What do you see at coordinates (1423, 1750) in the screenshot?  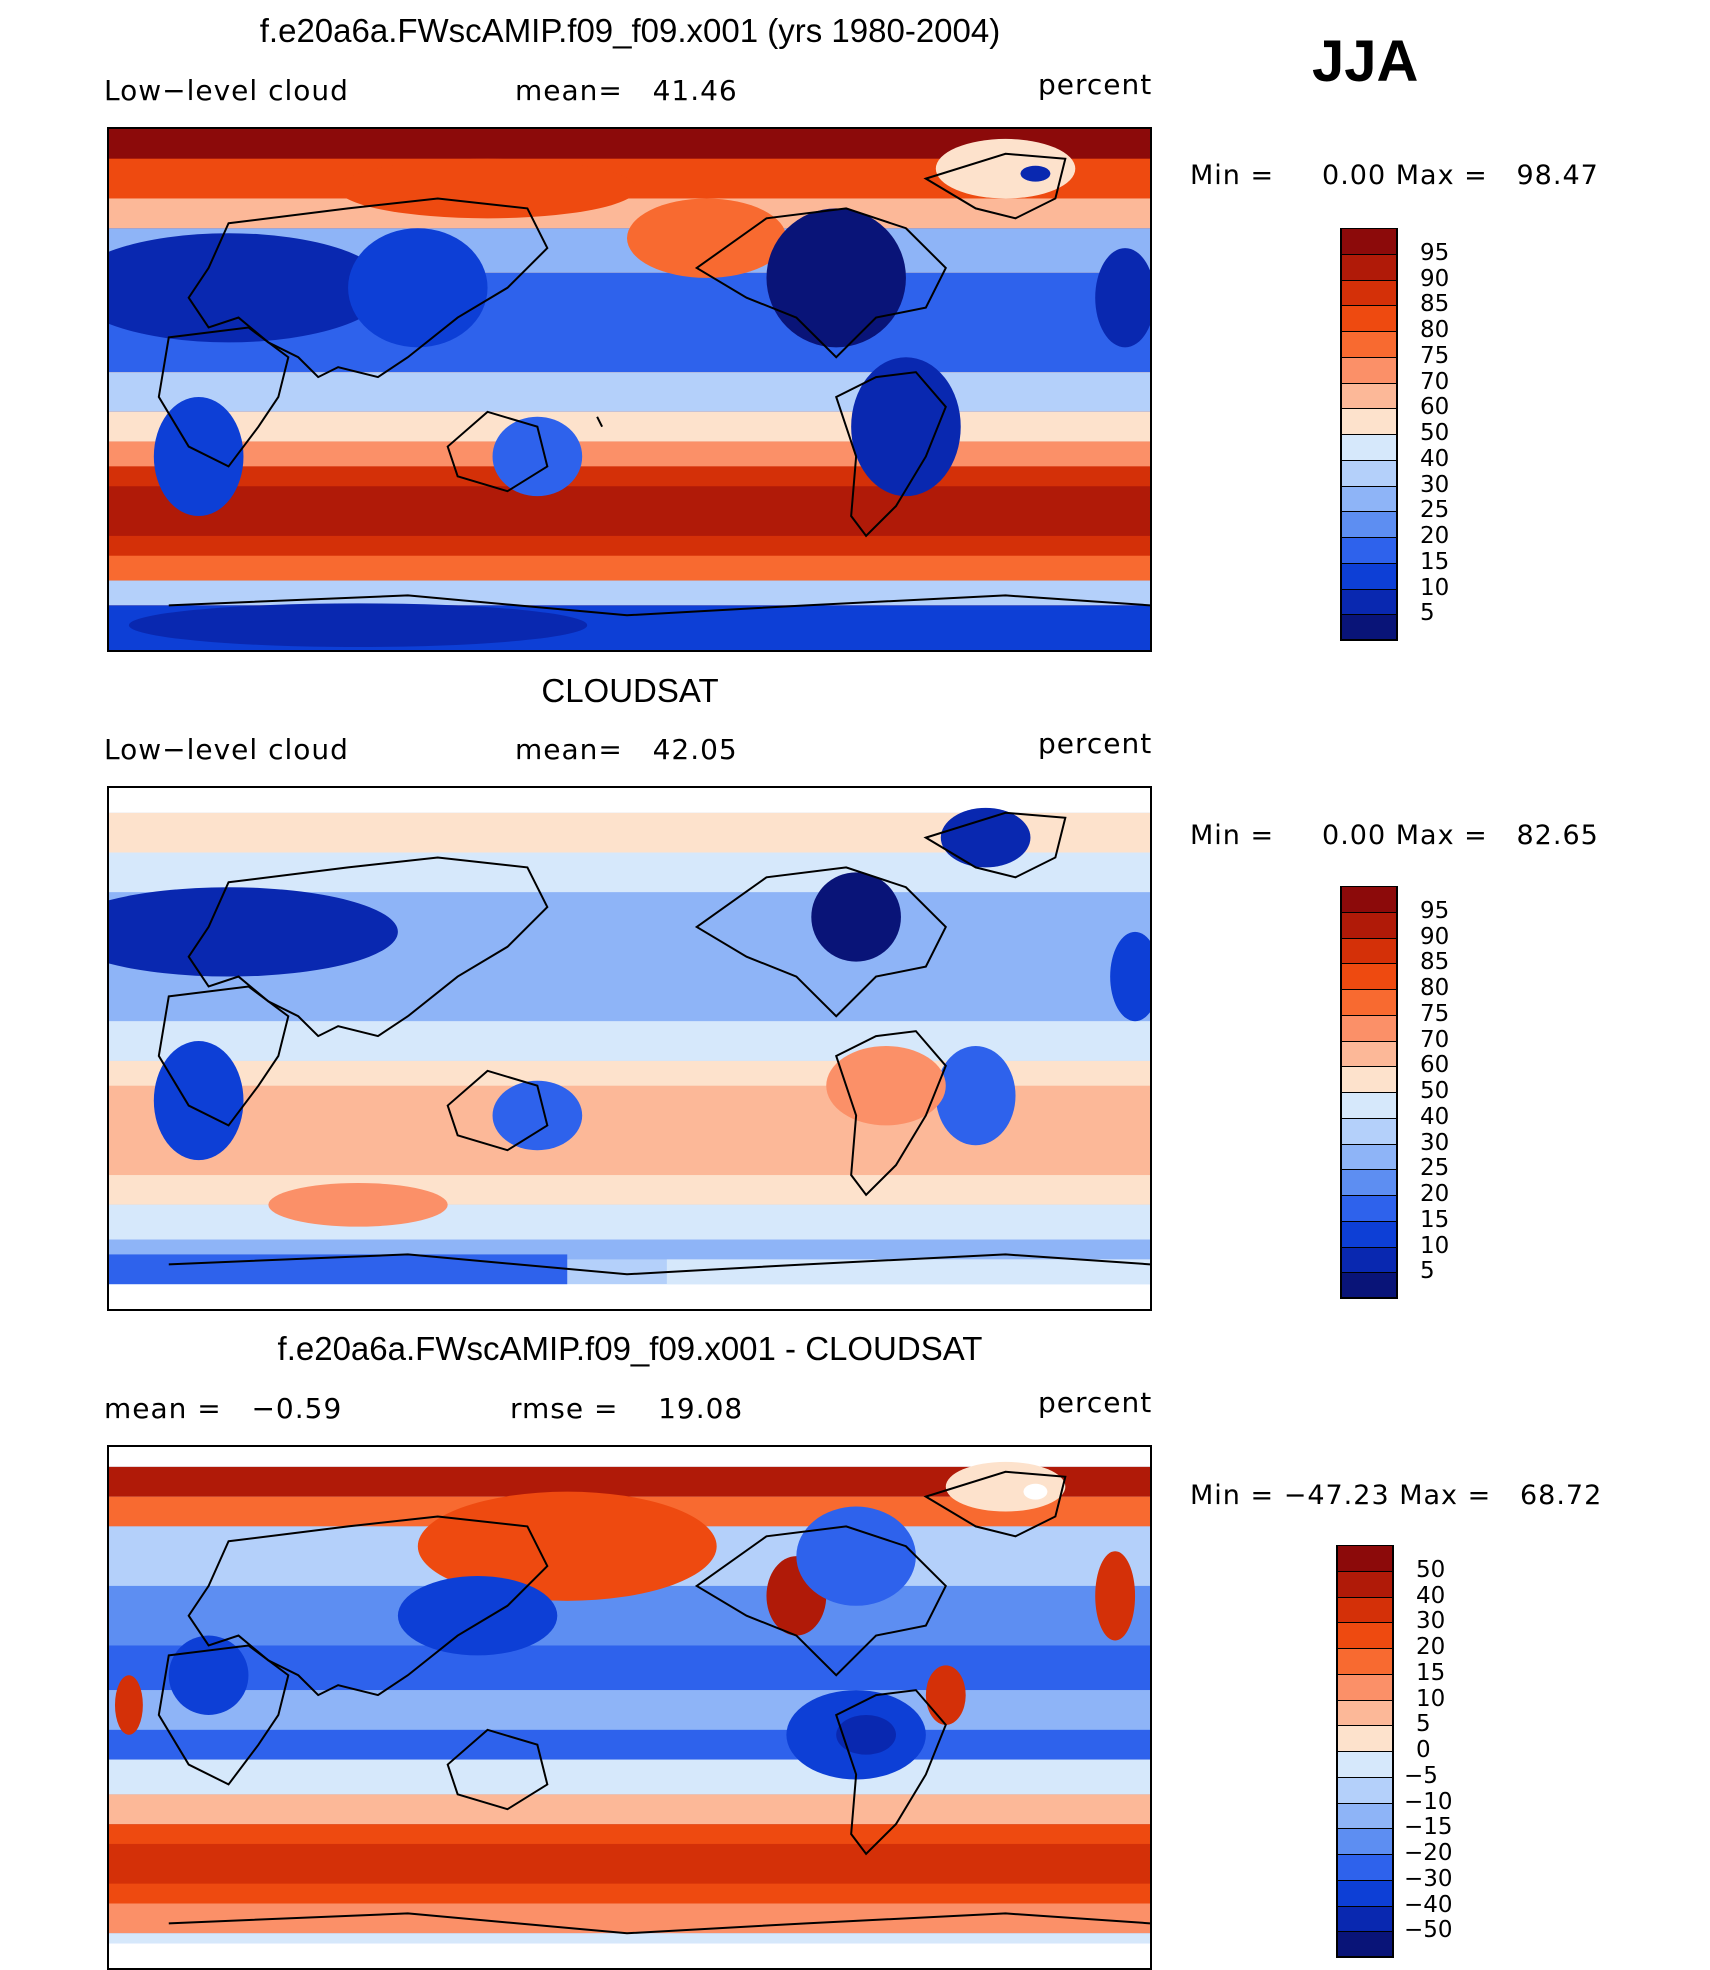 I see `colorbar-tick-label: 0` at bounding box center [1423, 1750].